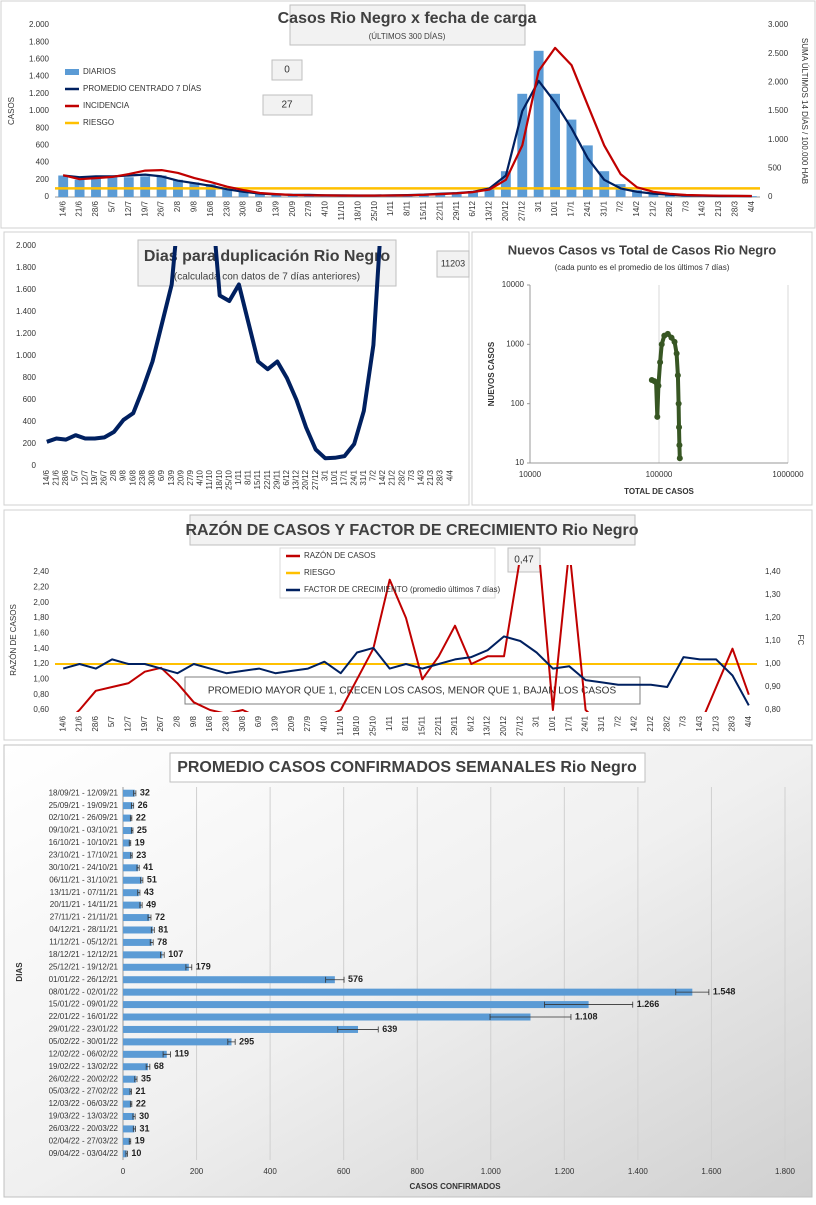 The image size is (816, 1205). Describe the element at coordinates (84, 1053) in the screenshot. I see `y-tick-label: 12/02/22 - 06/02/22` at that location.